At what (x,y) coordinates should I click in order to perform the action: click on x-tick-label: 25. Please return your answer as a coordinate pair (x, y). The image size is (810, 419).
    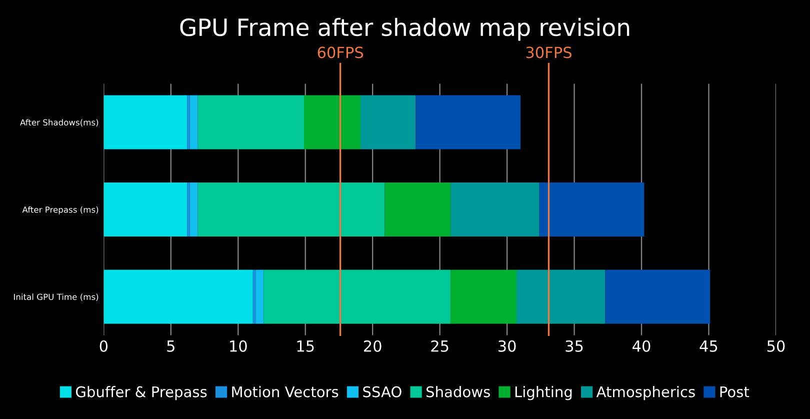
    Looking at the image, I should click on (439, 346).